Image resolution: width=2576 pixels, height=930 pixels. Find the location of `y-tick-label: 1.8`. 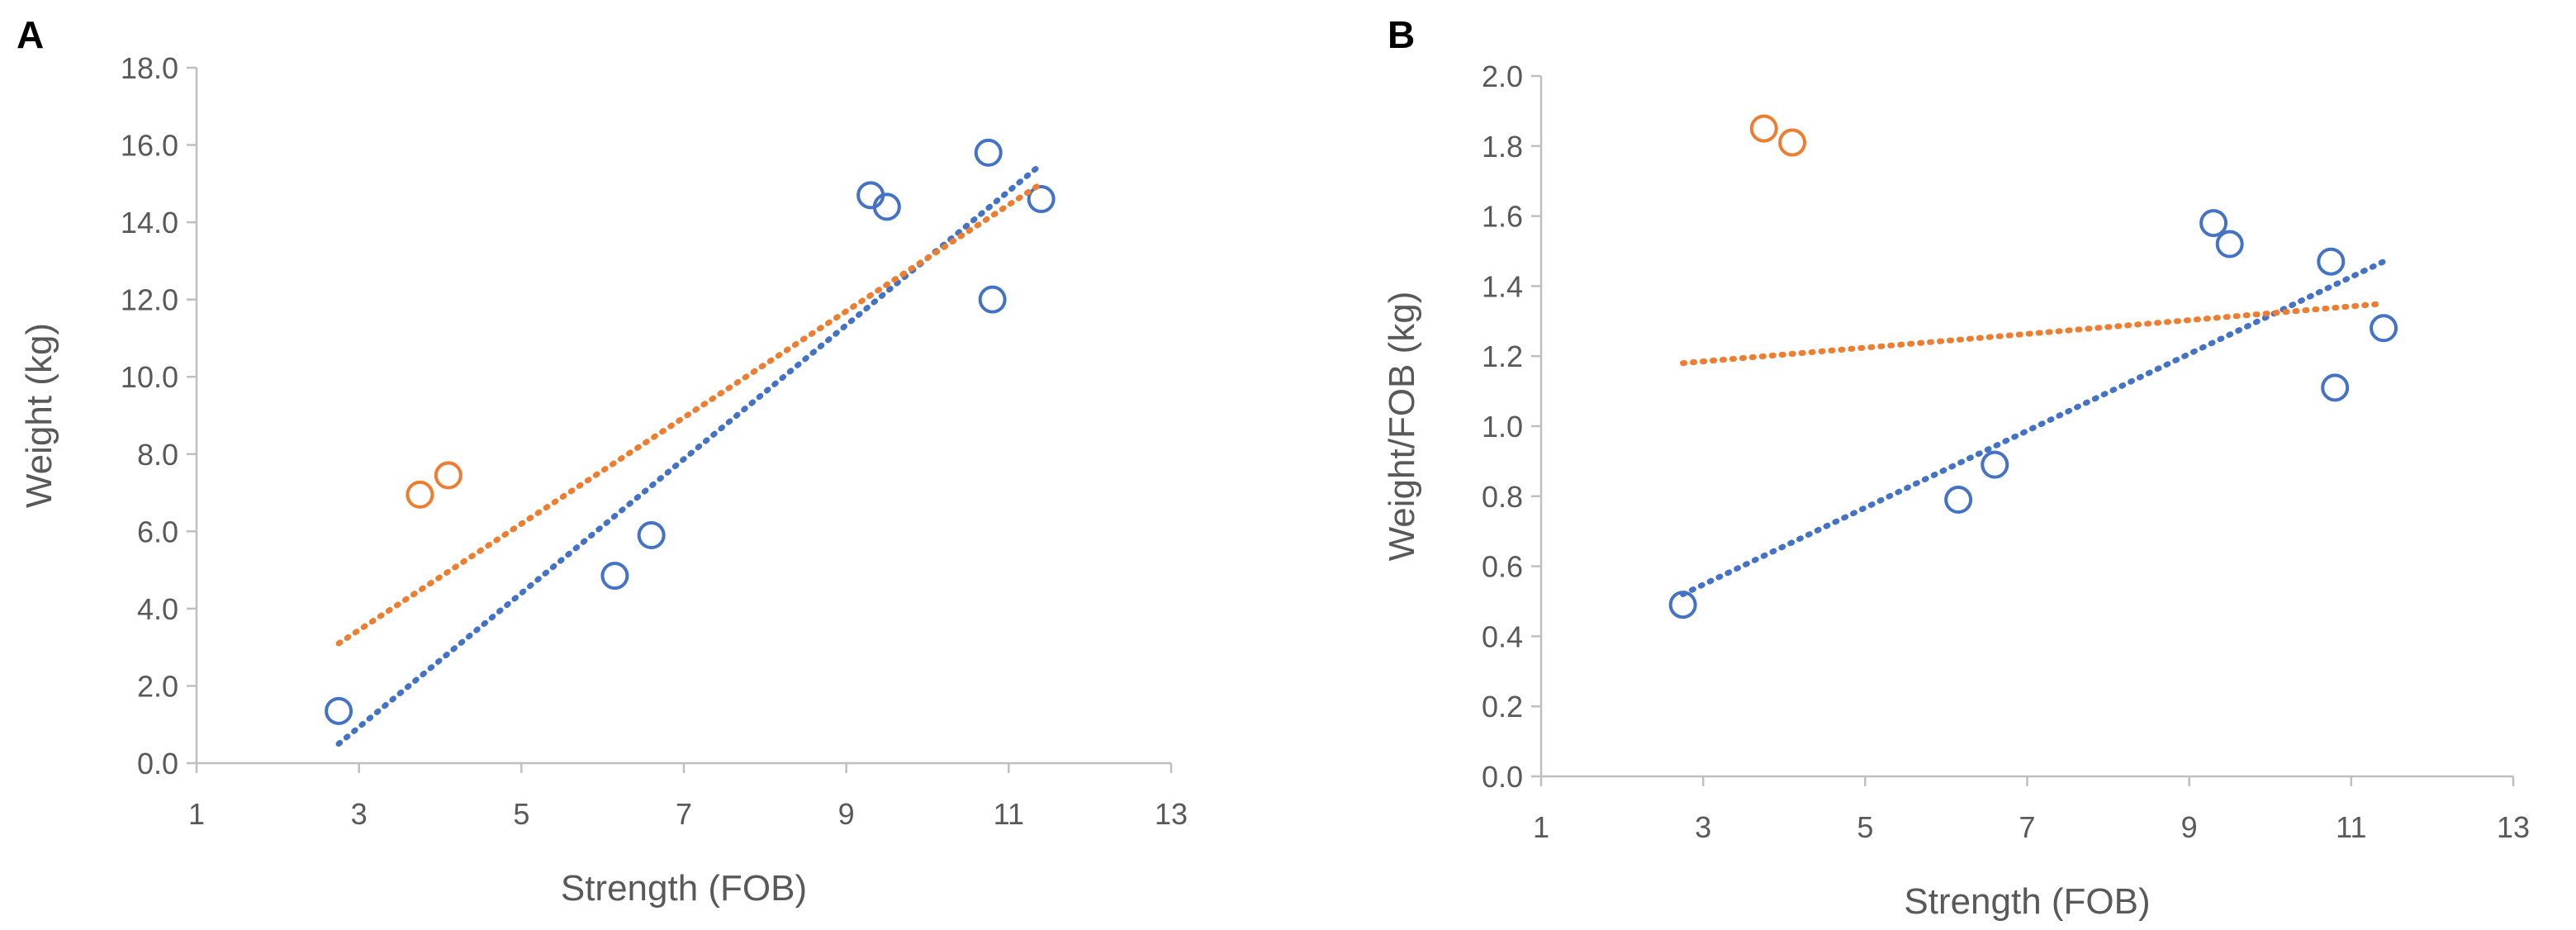

y-tick-label: 1.8 is located at coordinates (1502, 147).